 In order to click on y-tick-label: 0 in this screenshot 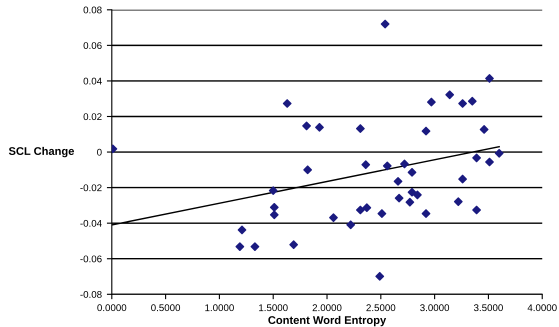, I will do `click(99, 152)`.